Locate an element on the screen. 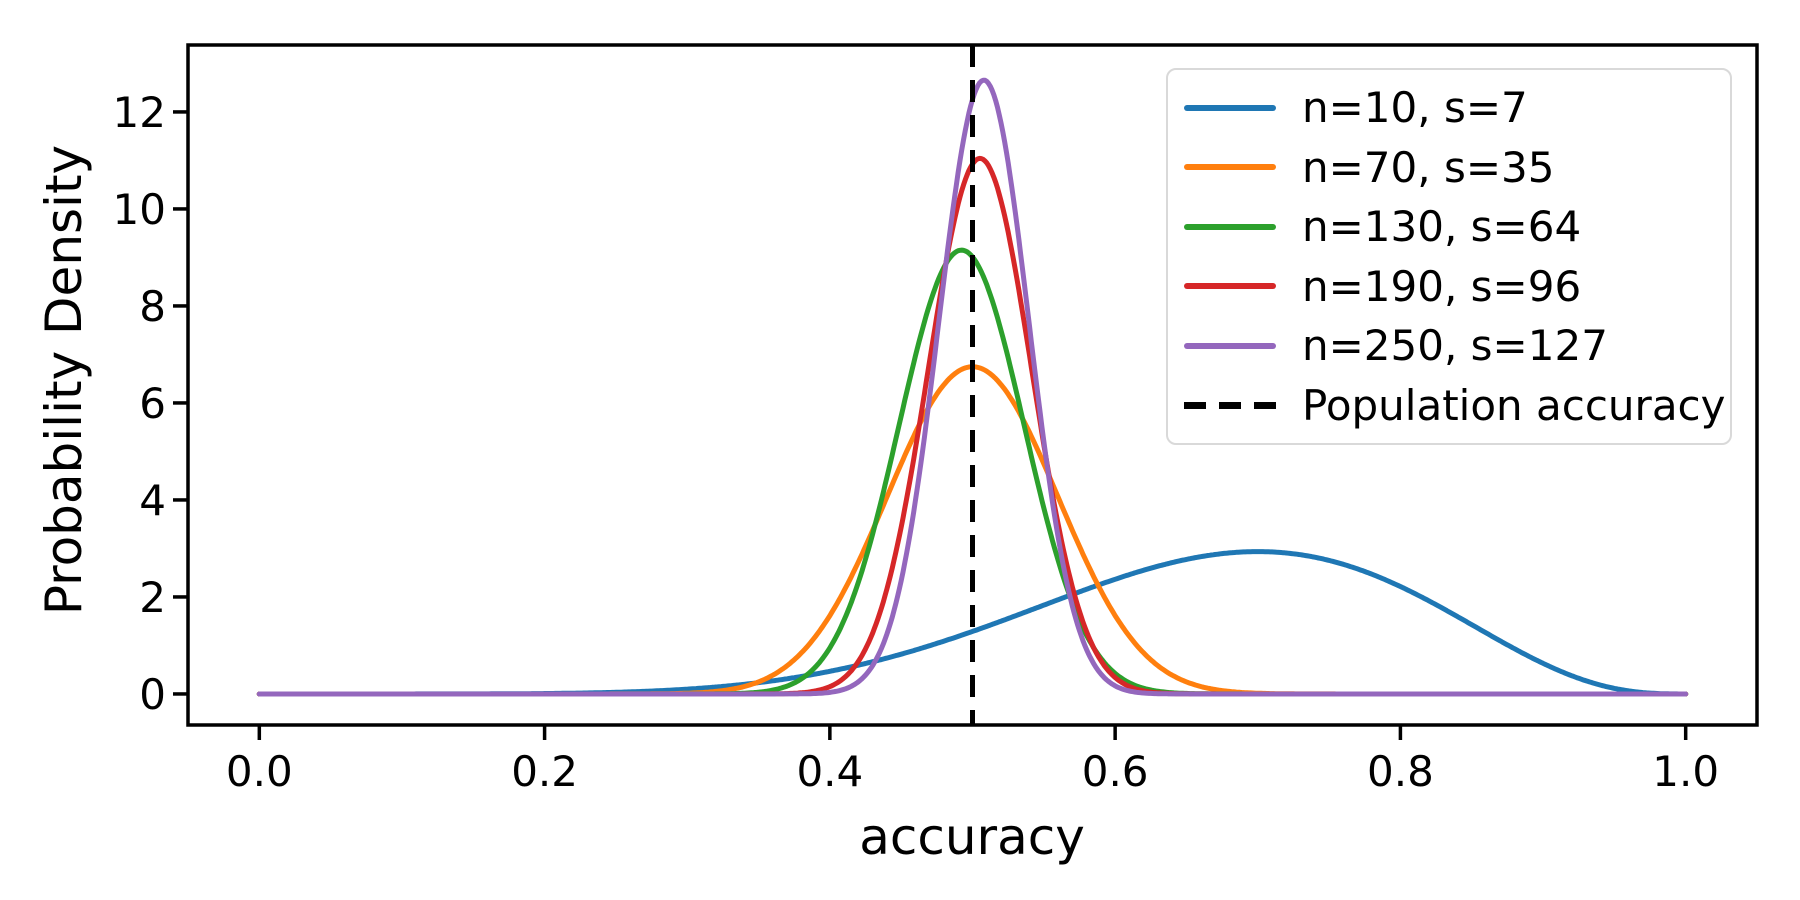  y-tick-label: 12 is located at coordinates (139, 112).